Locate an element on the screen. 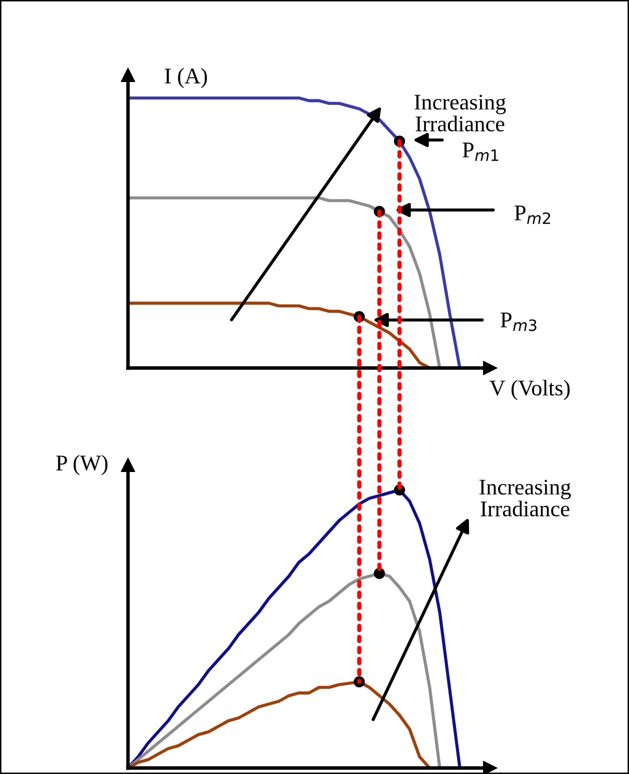 Image resolution: width=629 pixels, height=774 pixels. x-axis-title: V (Volts) is located at coordinates (530, 390).